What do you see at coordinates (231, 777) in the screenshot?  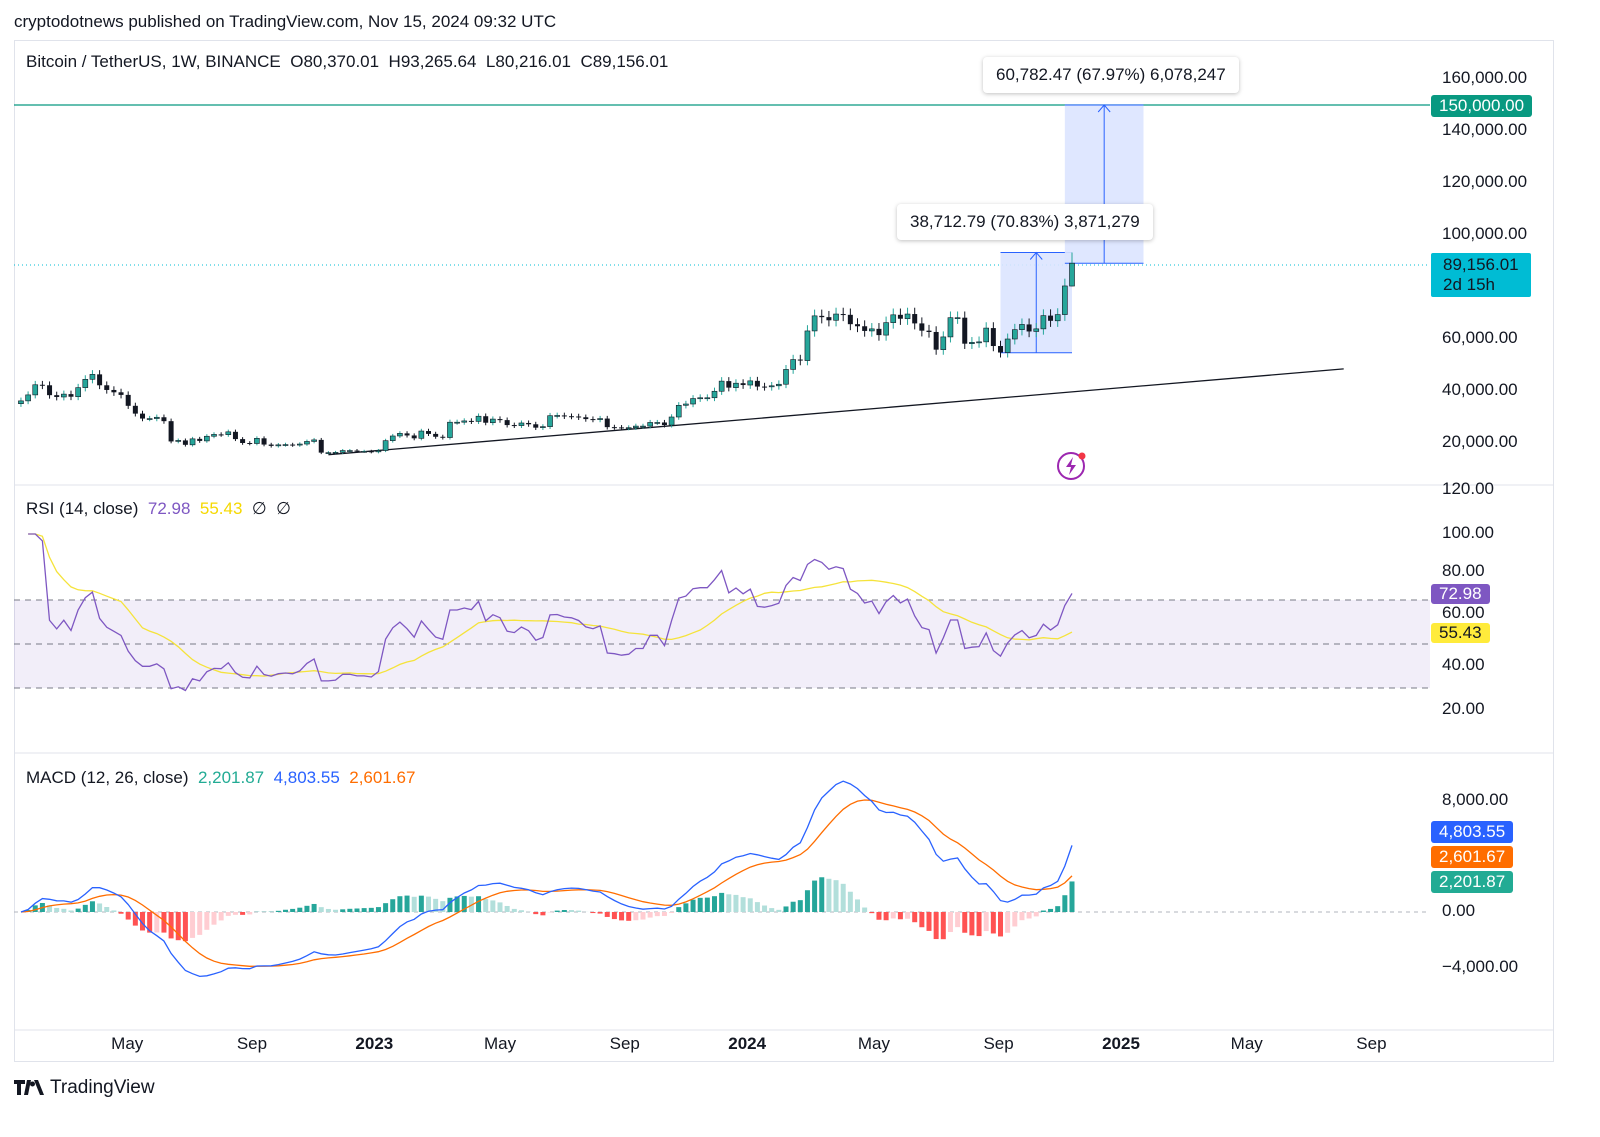 I see `macd-hist-value: 2,201.87` at bounding box center [231, 777].